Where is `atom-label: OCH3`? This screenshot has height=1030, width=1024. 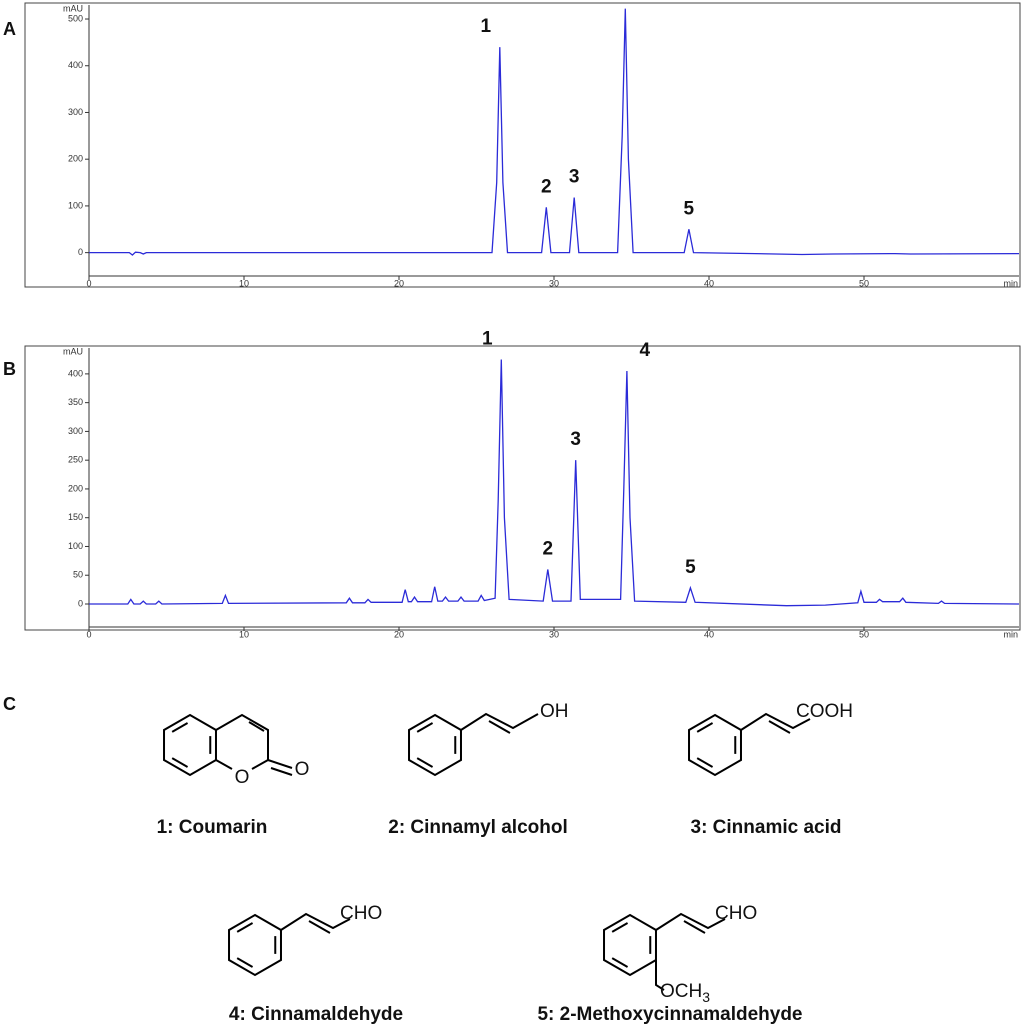
atom-label: OCH3 is located at coordinates (685, 993).